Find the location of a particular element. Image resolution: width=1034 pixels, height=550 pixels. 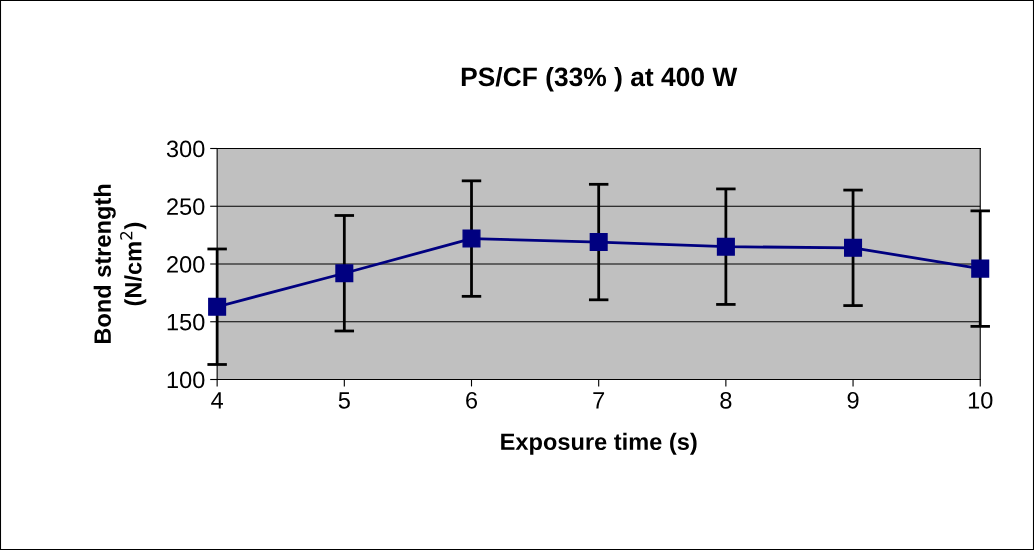

chart-title: PS/CF (33% ) at 400 W is located at coordinates (599, 79).